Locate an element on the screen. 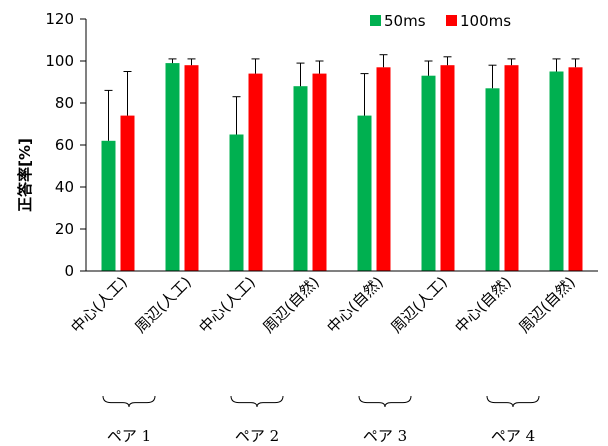  x-category-label-4: 周辺(自然) is located at coordinates (290, 304).